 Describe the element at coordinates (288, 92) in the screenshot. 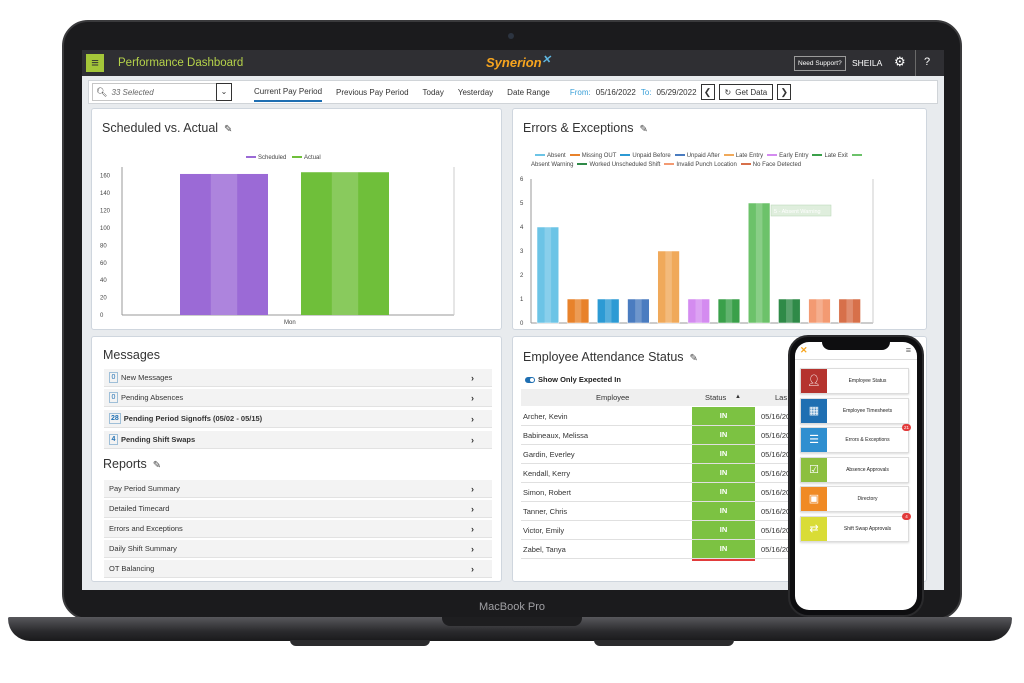

I see `tab-current-pay-period: Current Pay Period` at that location.